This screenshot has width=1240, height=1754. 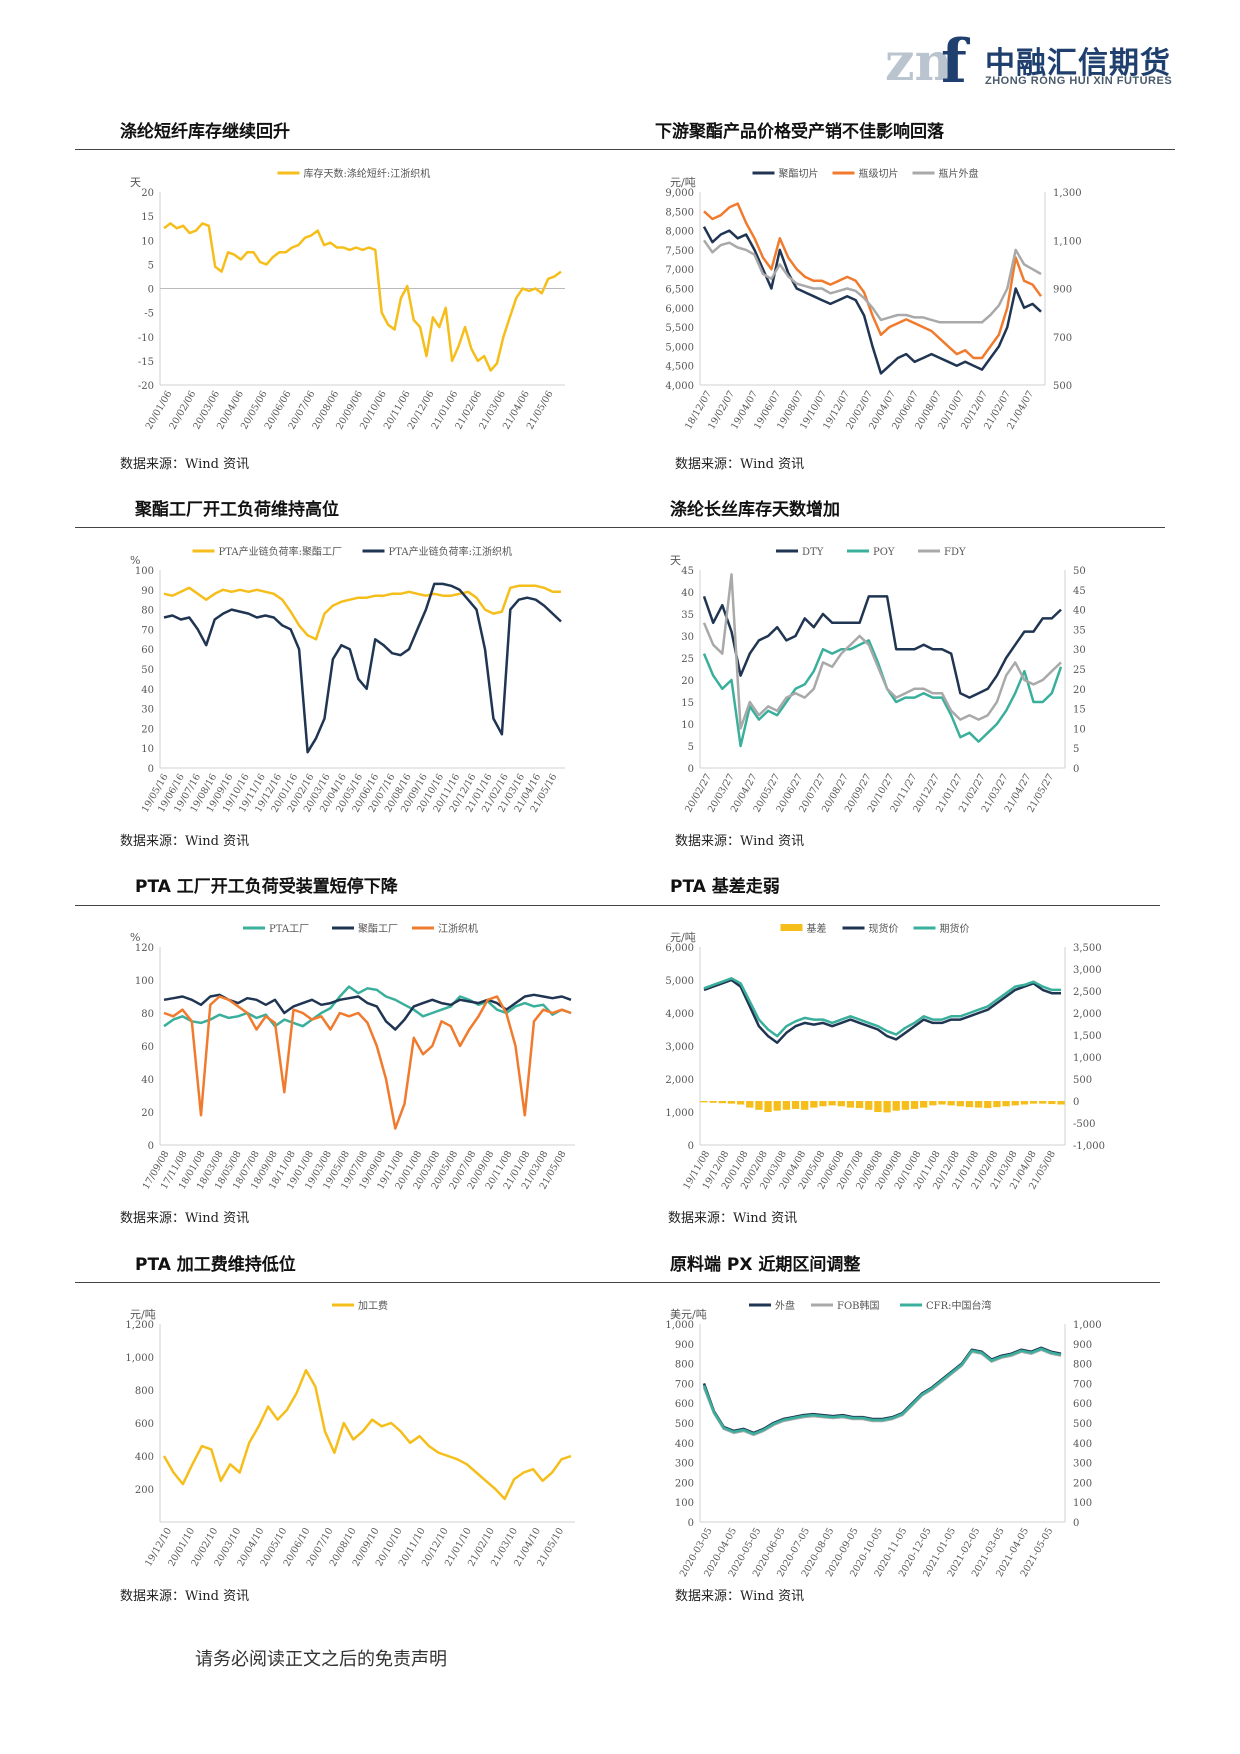 What do you see at coordinates (1067, 241) in the screenshot?
I see `c2-y2tick-3: 1,100` at bounding box center [1067, 241].